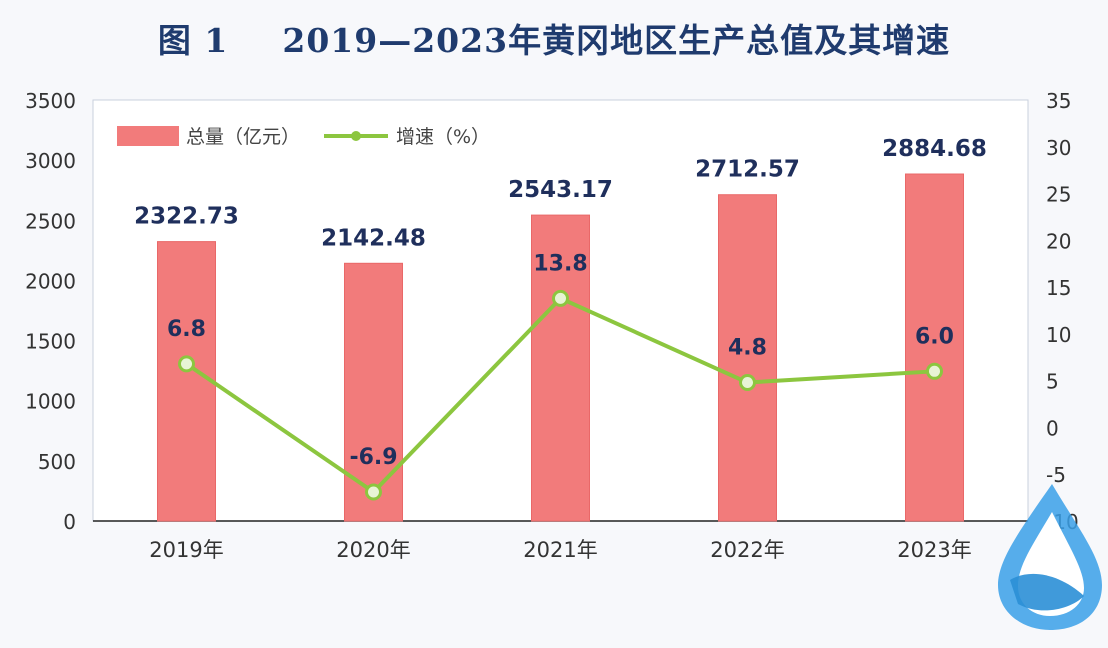  Describe the element at coordinates (616, 40) in the screenshot. I see `title-text: 2019—2023年黄冈地区生产总值及其增速` at that location.